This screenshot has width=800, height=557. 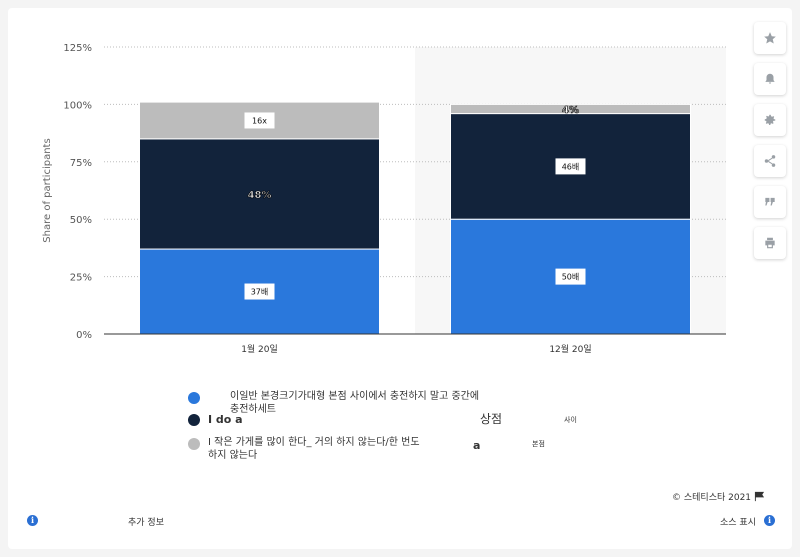 I want to click on source-link: 소스 표시, so click(x=738, y=523).